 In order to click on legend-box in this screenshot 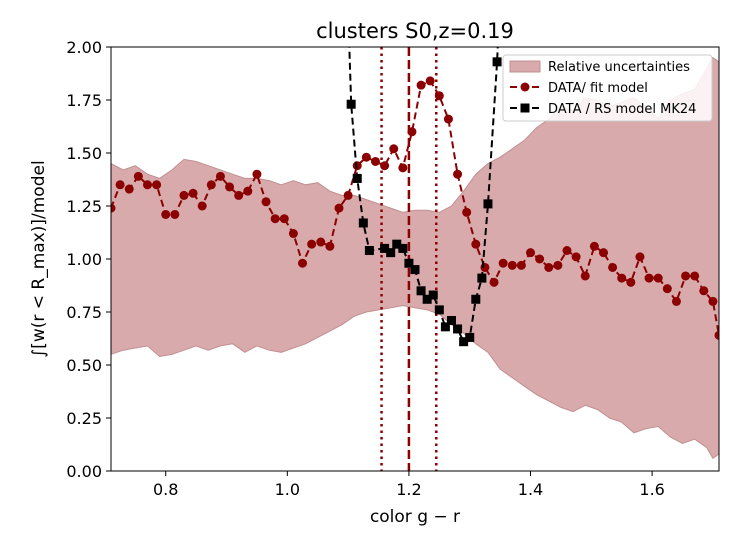, I will do `click(607, 88)`.